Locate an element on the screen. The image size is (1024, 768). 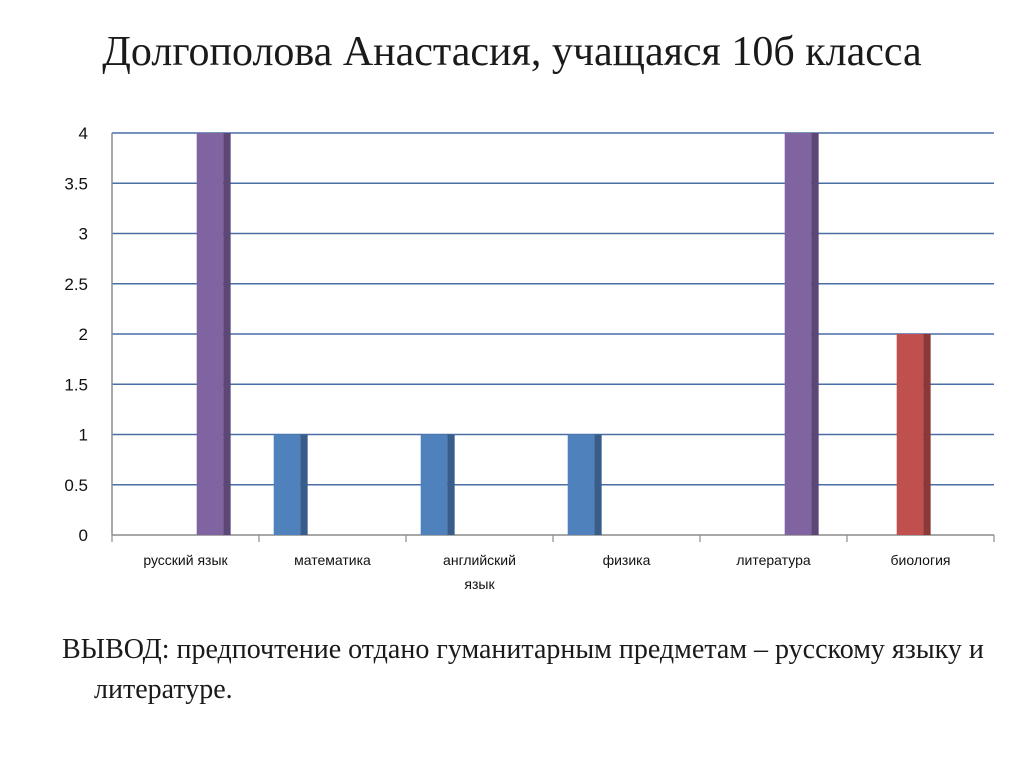
y-tick-label: 2 is located at coordinates (83, 334).